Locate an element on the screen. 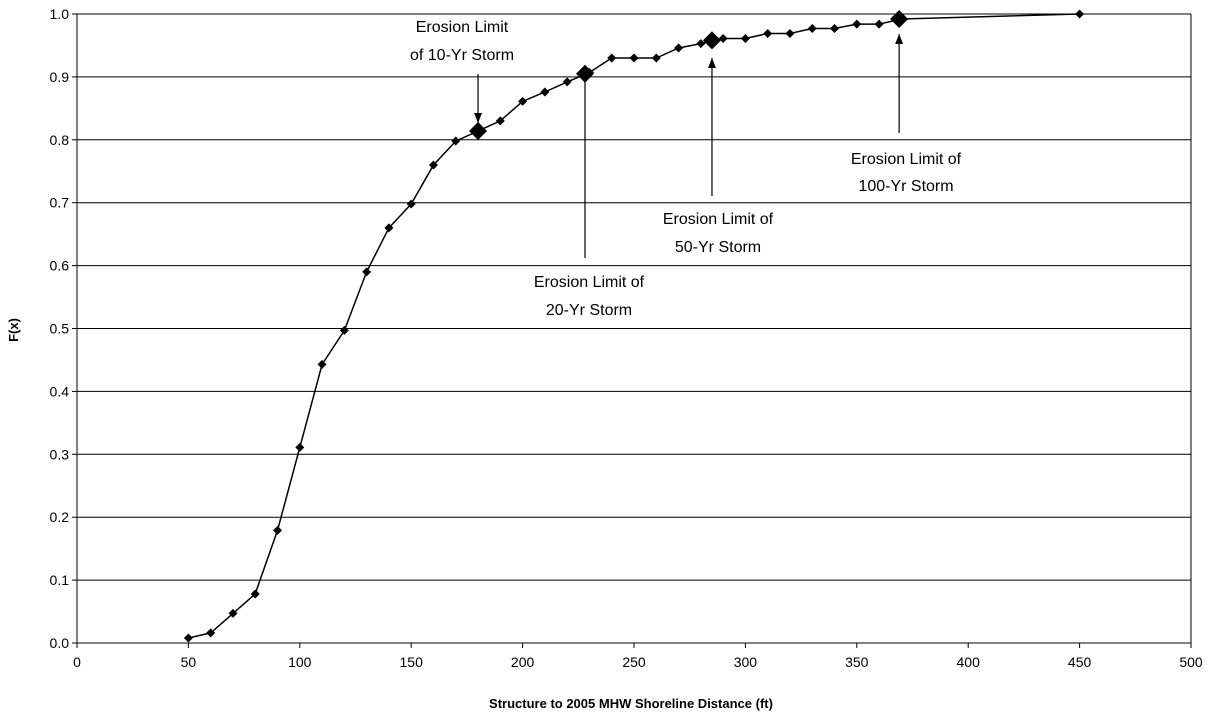  y-tick-label: 0.9 is located at coordinates (60, 77).